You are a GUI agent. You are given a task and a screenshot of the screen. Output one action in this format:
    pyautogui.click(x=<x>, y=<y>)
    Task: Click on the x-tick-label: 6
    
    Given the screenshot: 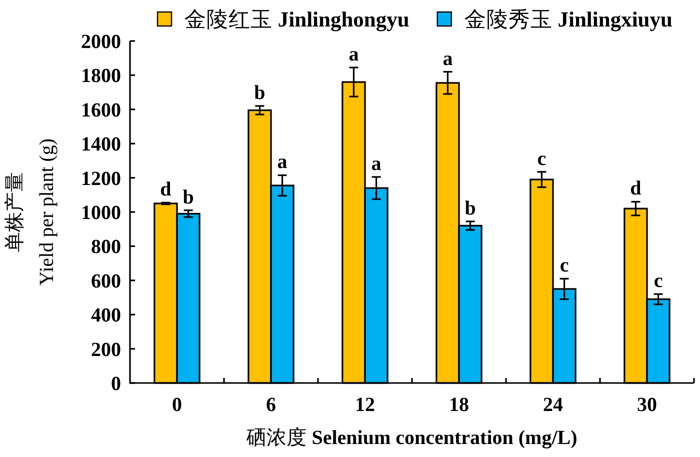 What is the action you would take?
    pyautogui.click(x=271, y=405)
    